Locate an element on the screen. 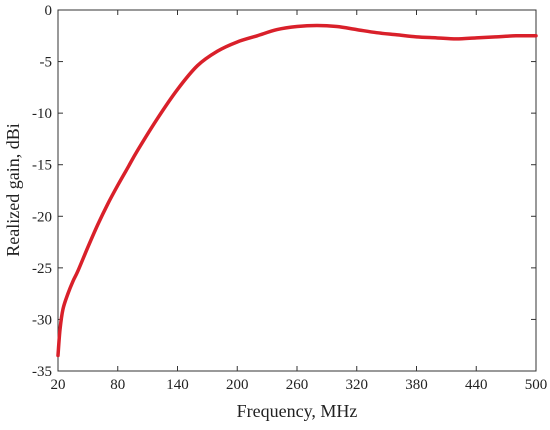 The width and height of the screenshot is (550, 430). y-axis-title: Realized gain, dBi is located at coordinates (13, 189).